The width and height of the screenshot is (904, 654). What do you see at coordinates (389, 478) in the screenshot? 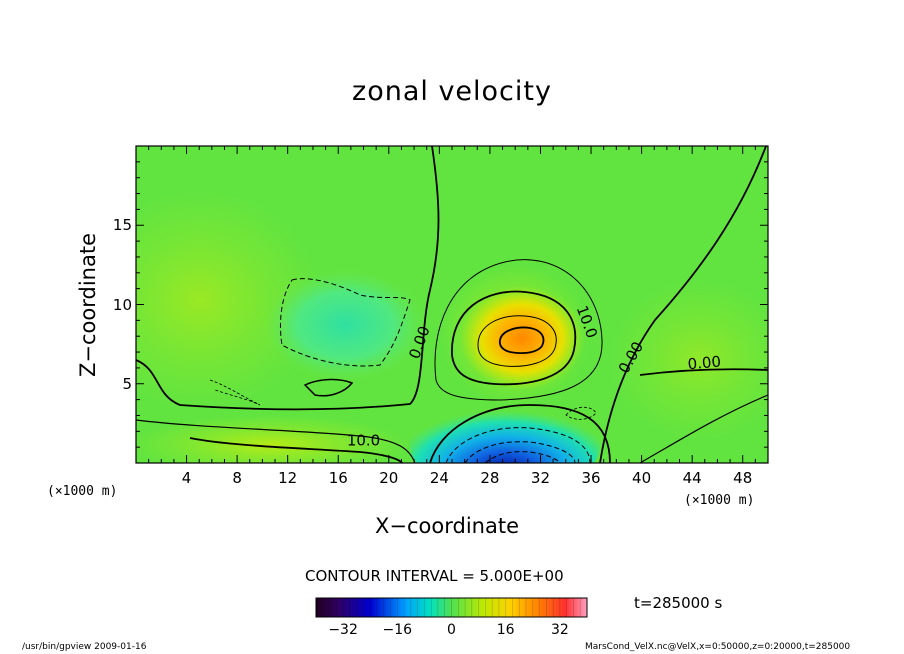
I see `x-tick-label: 20` at bounding box center [389, 478].